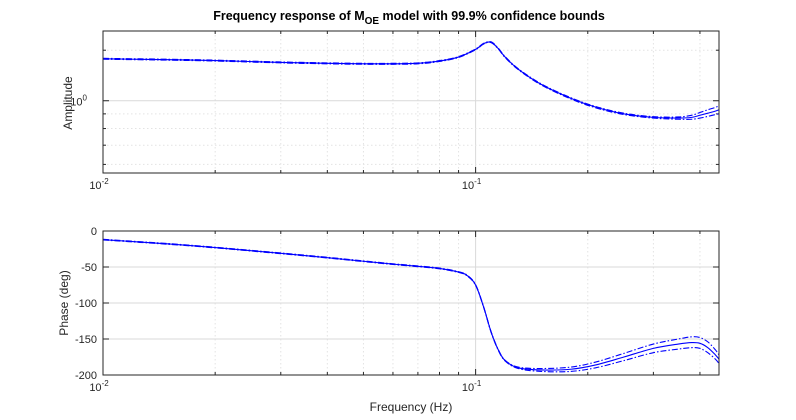  Describe the element at coordinates (411, 407) in the screenshot. I see `frequency-xlabel: Frequency (Hz)` at that location.